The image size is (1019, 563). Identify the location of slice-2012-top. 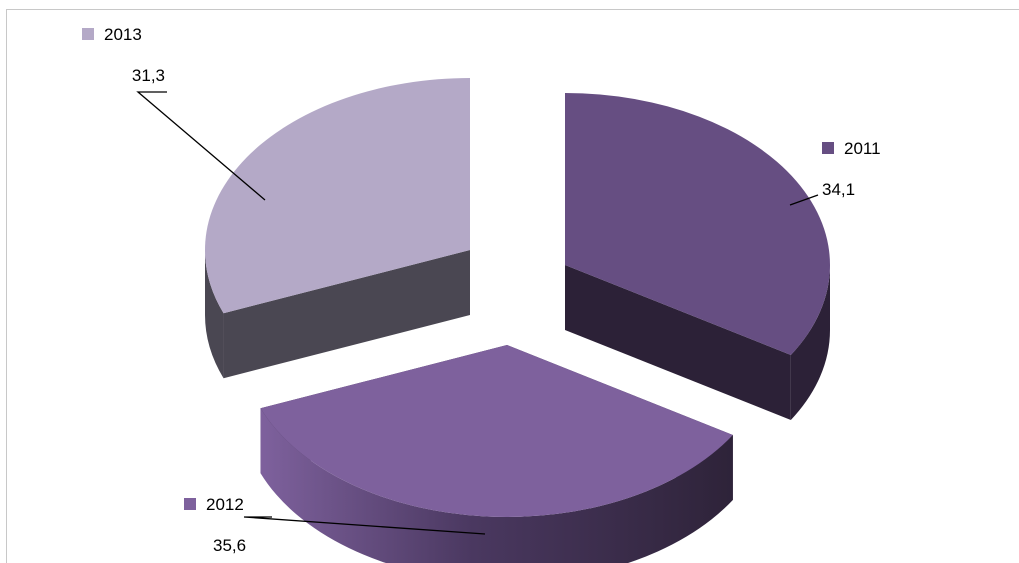
(496, 431).